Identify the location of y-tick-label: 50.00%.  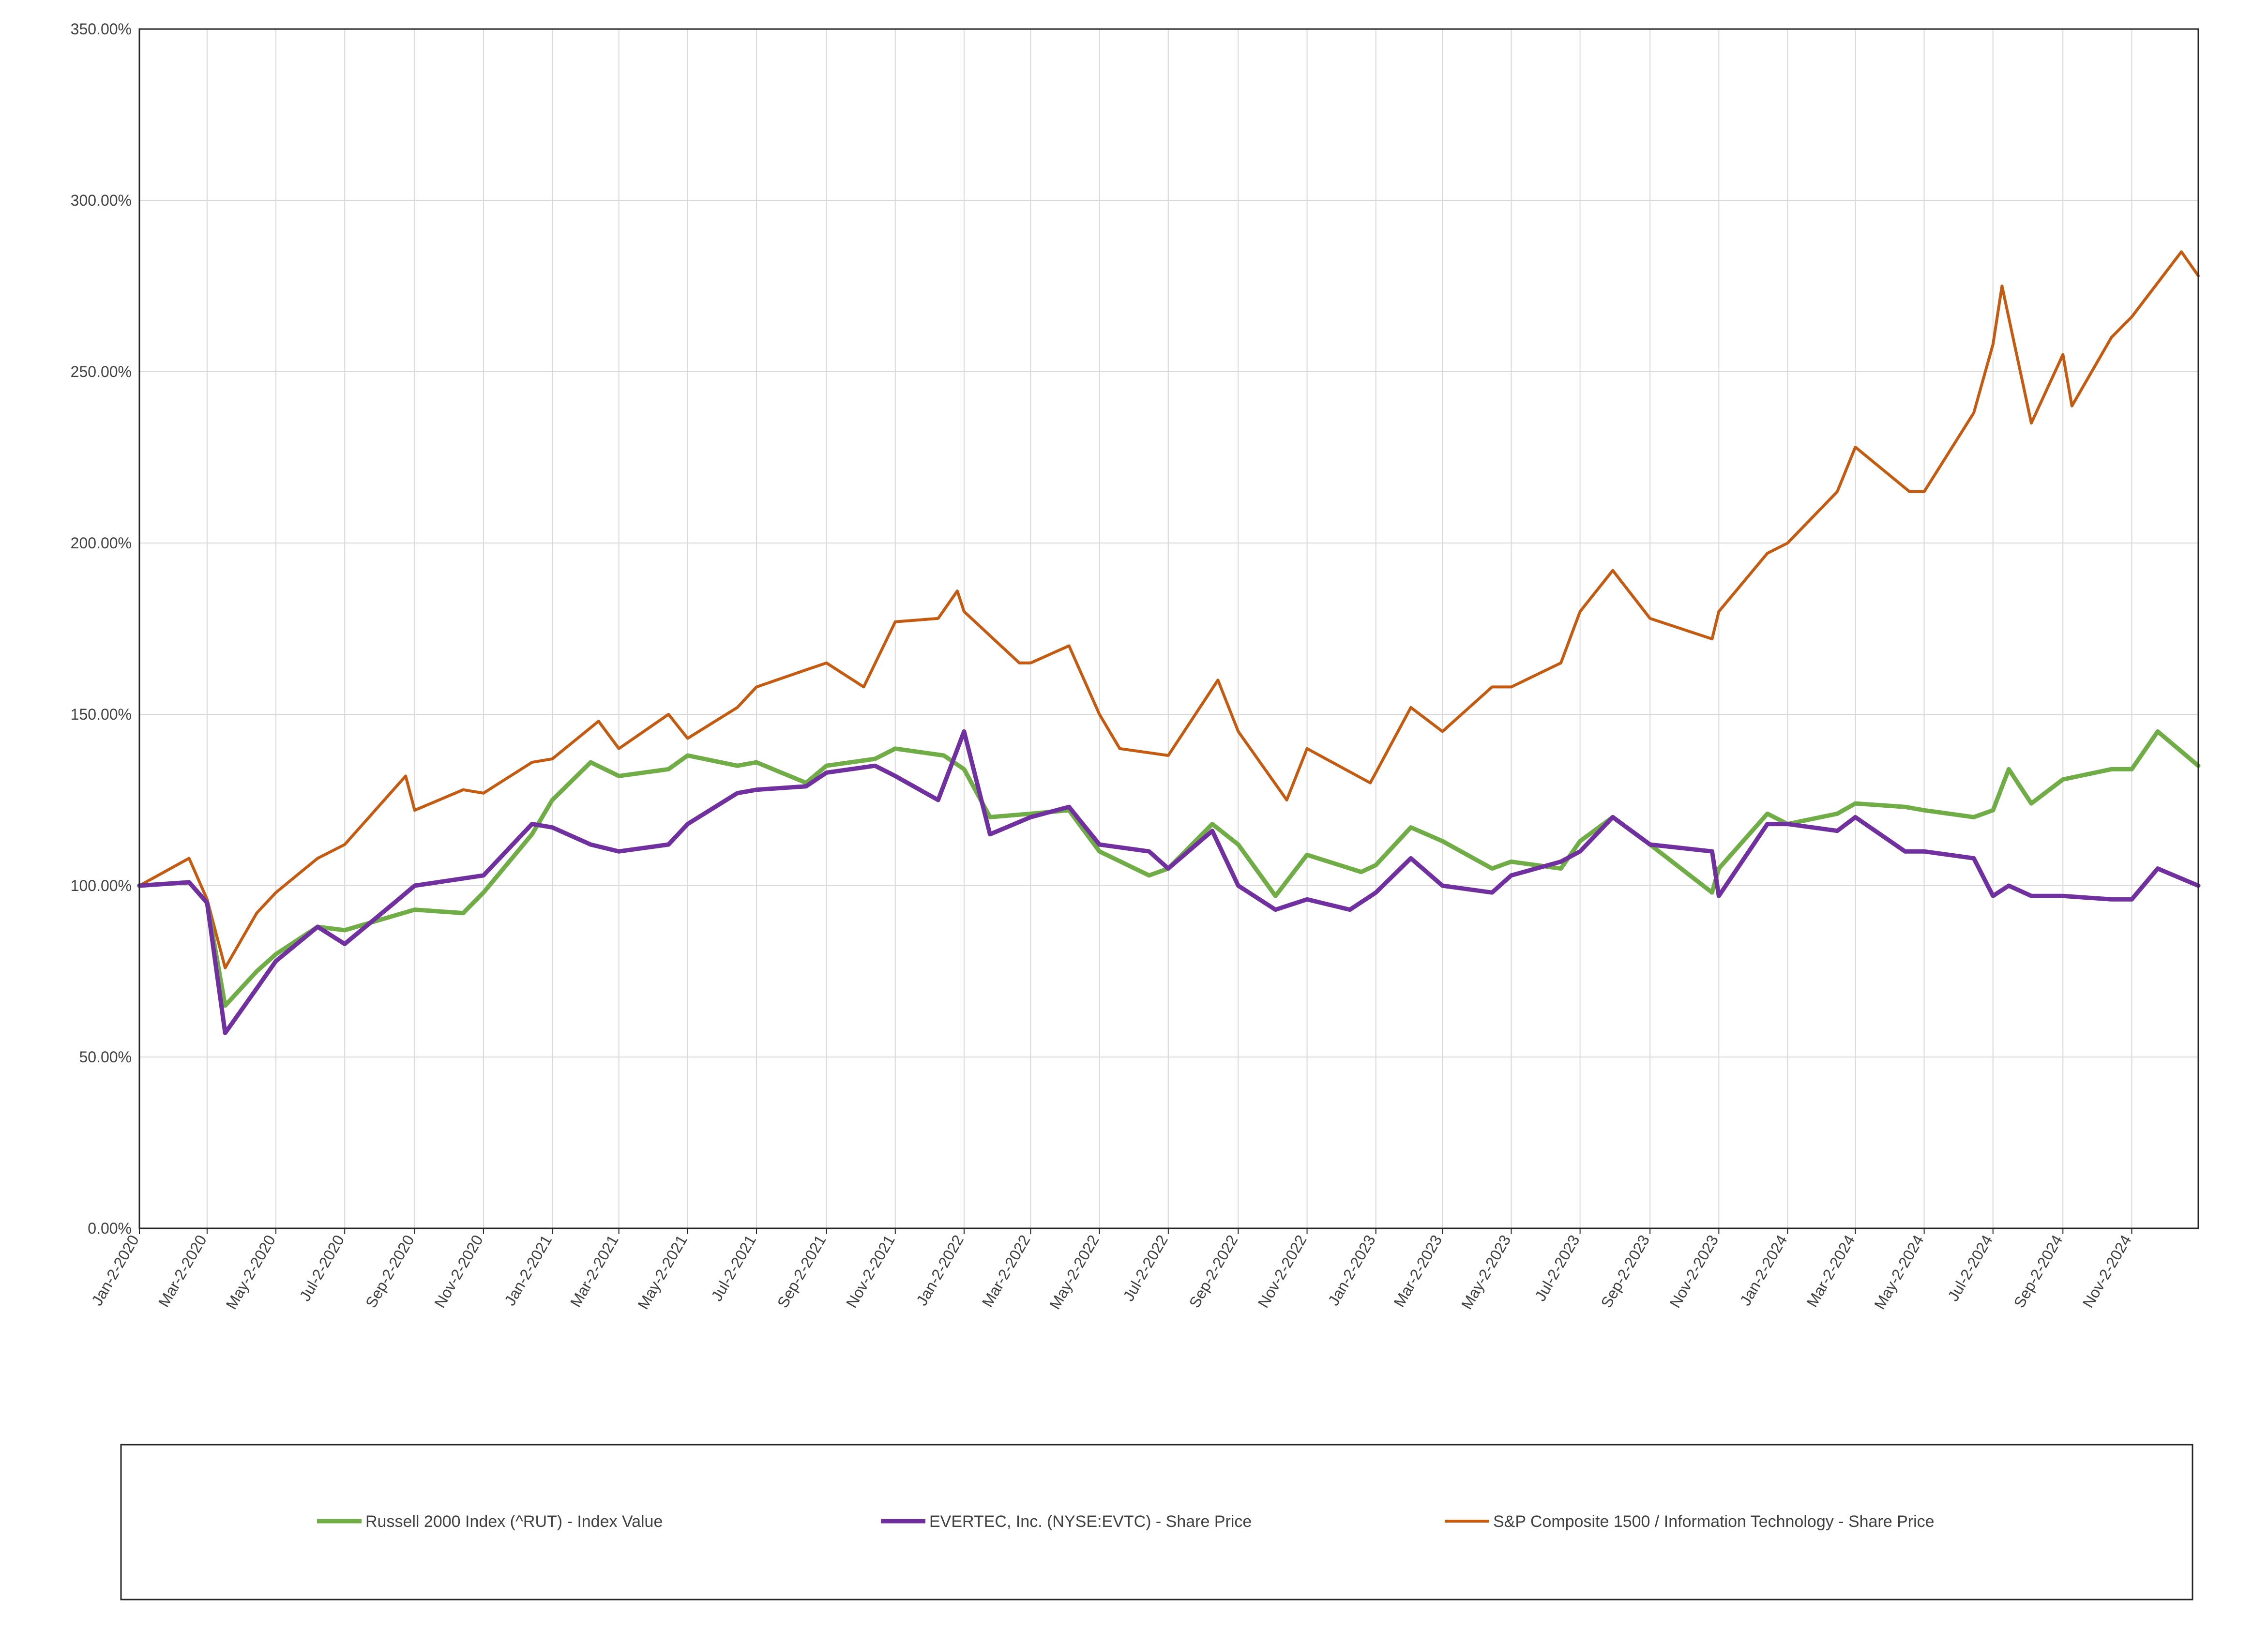
(105, 1057).